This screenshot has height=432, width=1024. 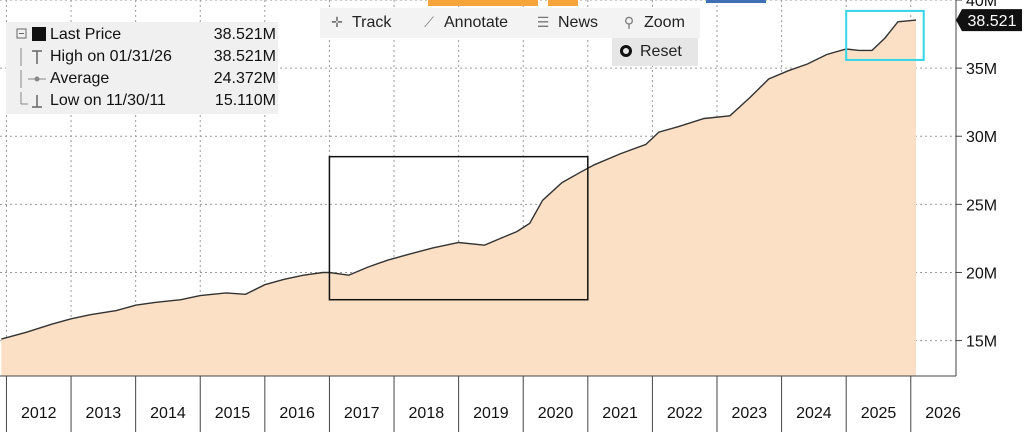 What do you see at coordinates (885, 35) in the screenshot?
I see `recent-highlight-box` at bounding box center [885, 35].